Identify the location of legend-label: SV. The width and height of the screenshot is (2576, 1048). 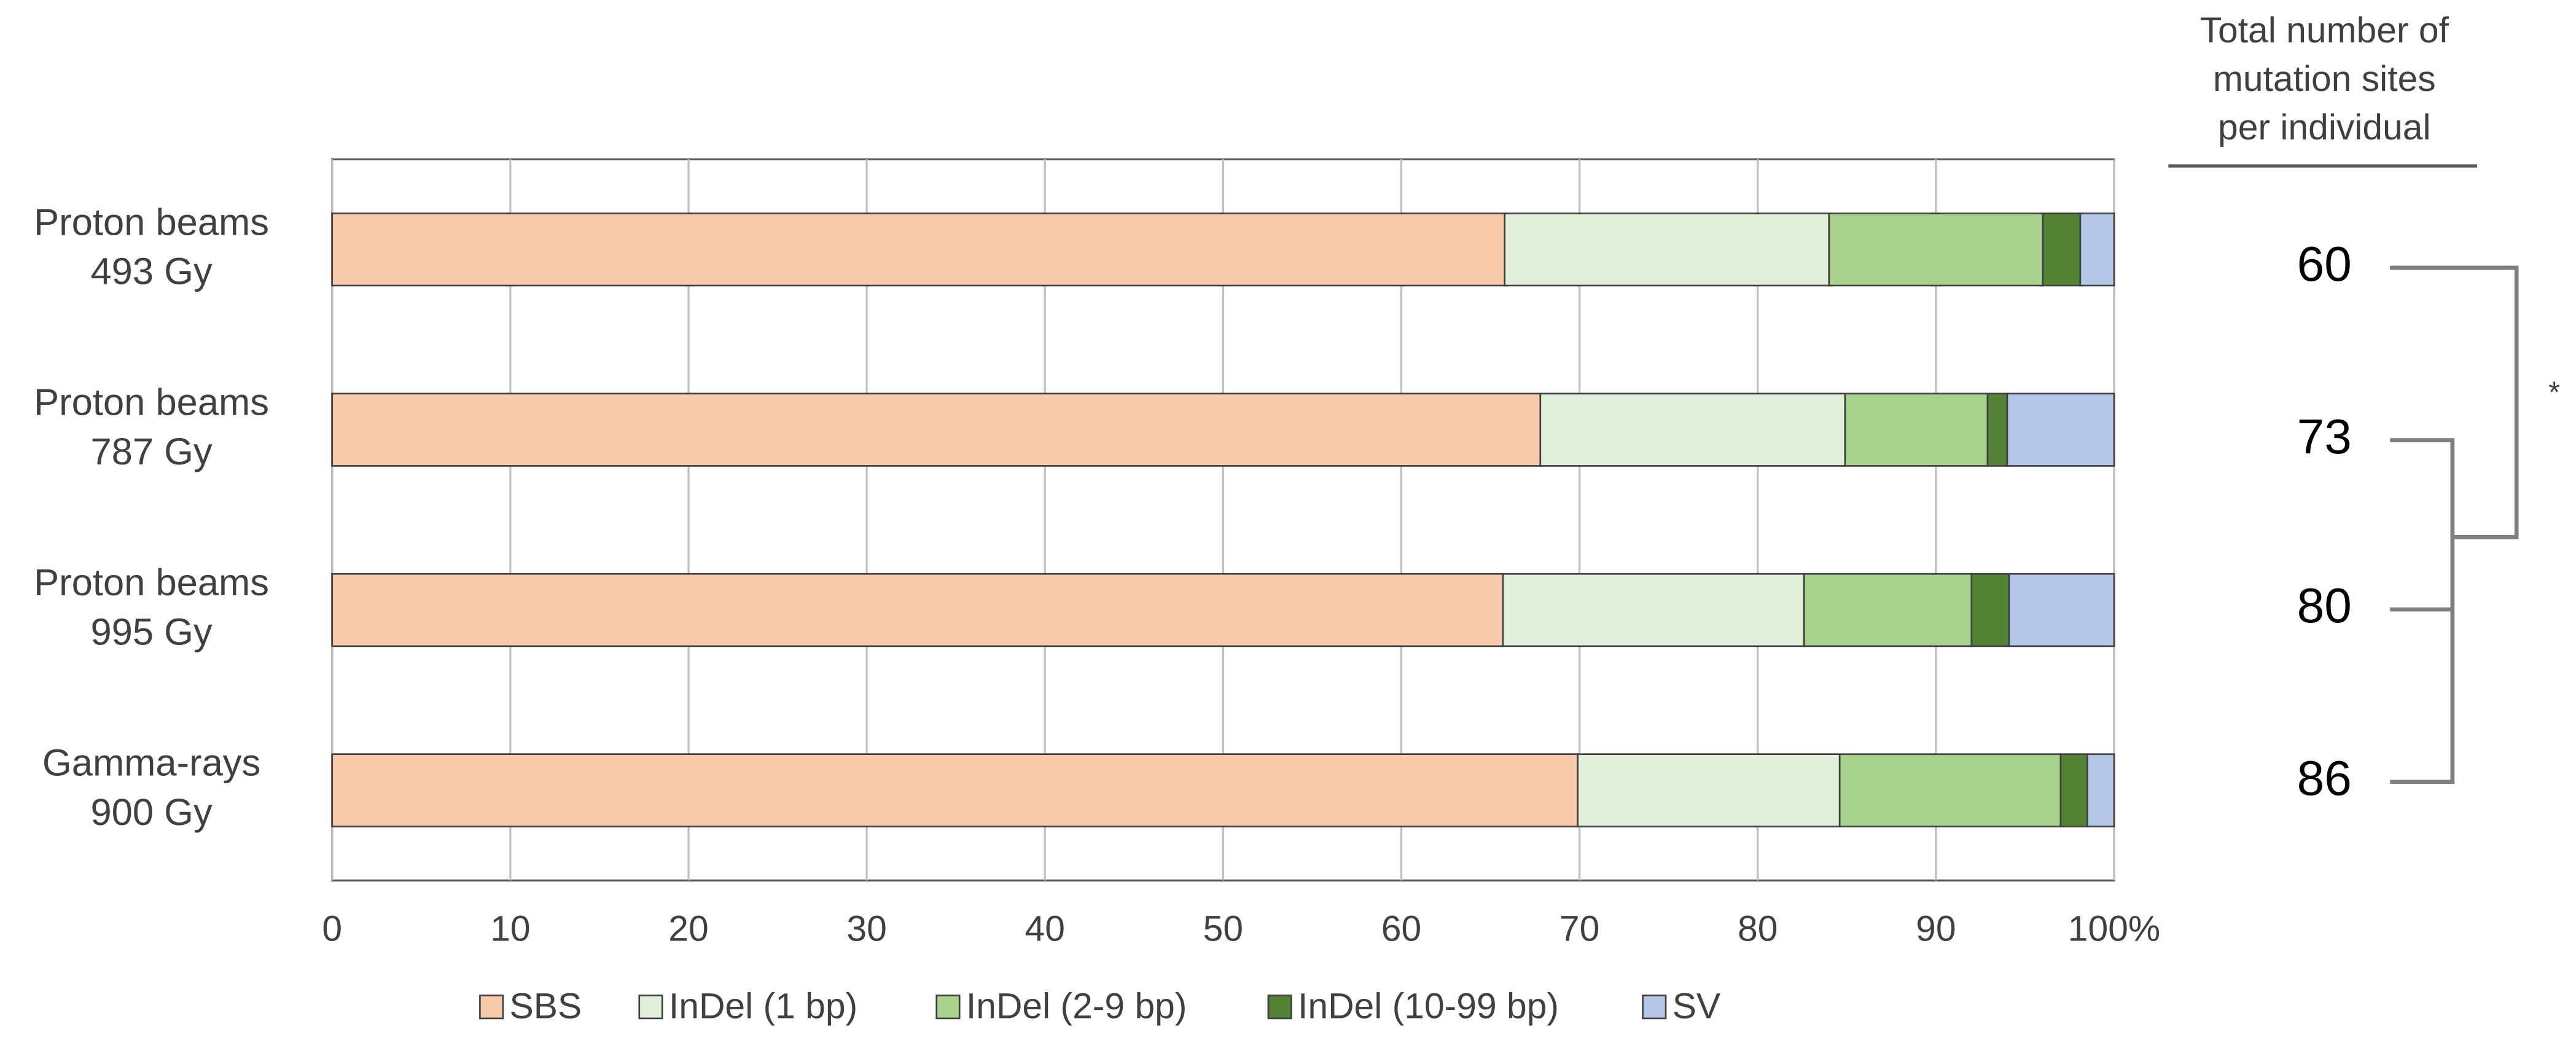
(1696, 1006).